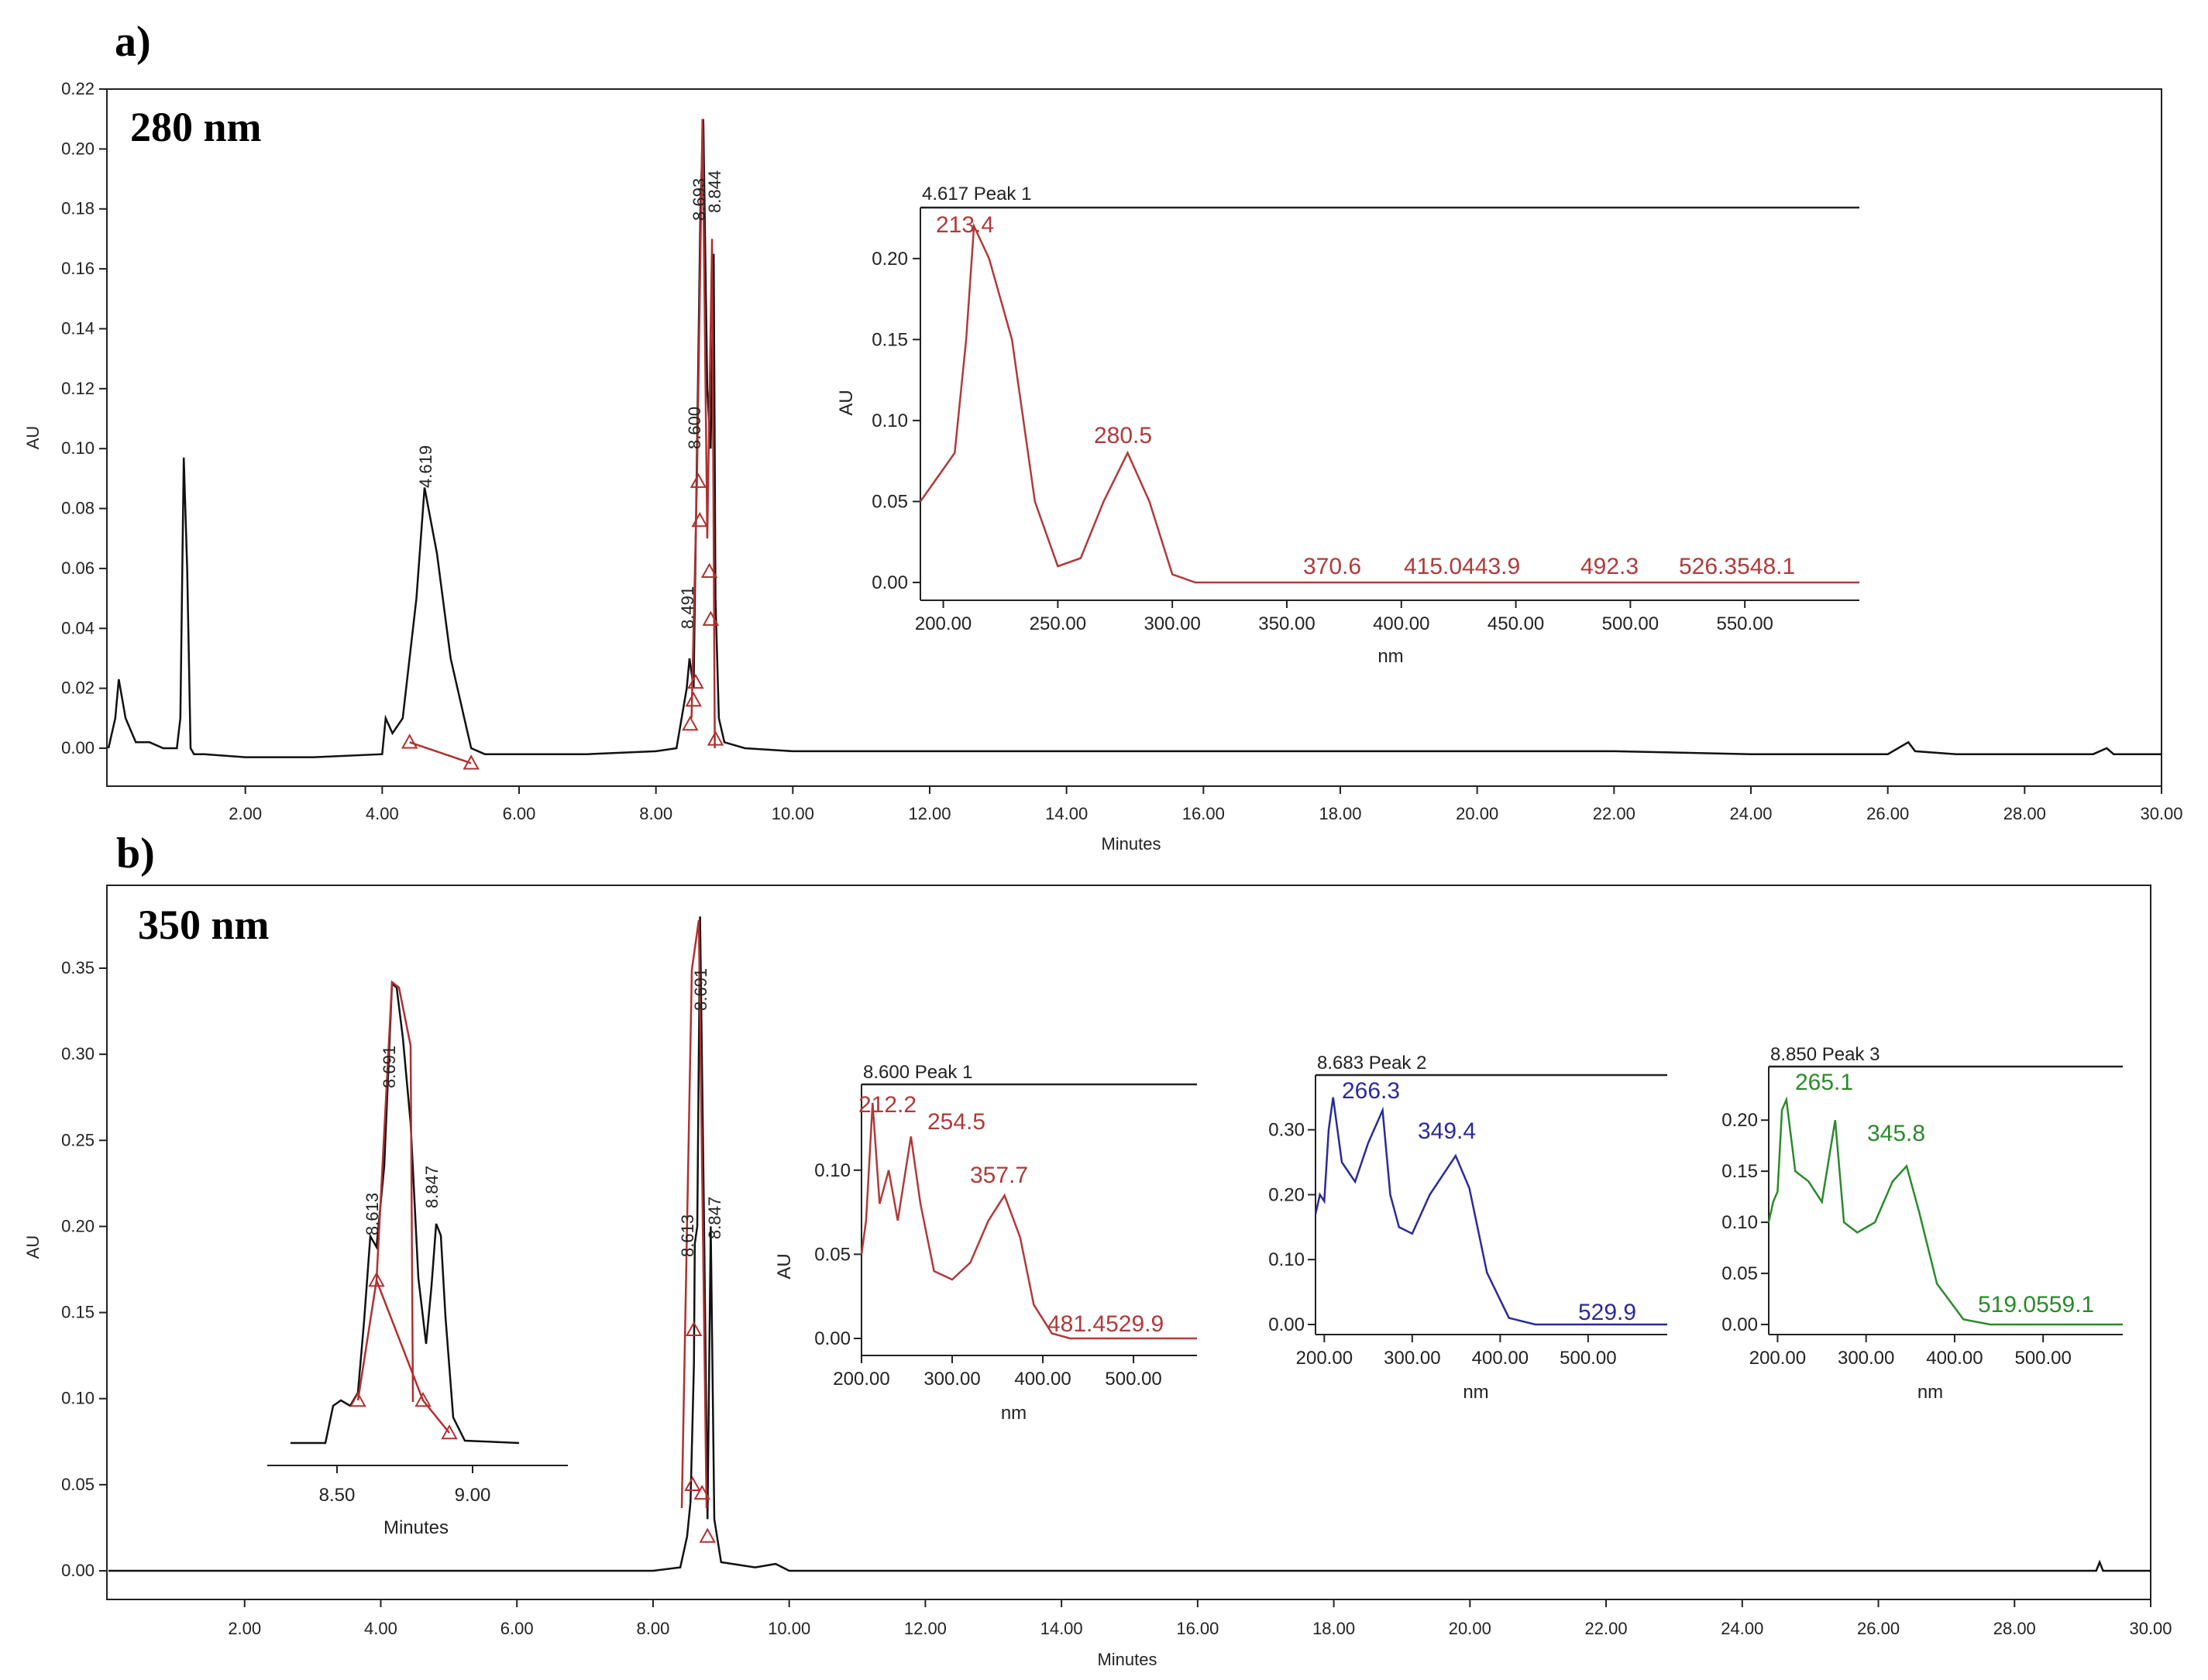  What do you see at coordinates (372, 1214) in the screenshot?
I see `zoom-peak-label-1: 8.613` at bounding box center [372, 1214].